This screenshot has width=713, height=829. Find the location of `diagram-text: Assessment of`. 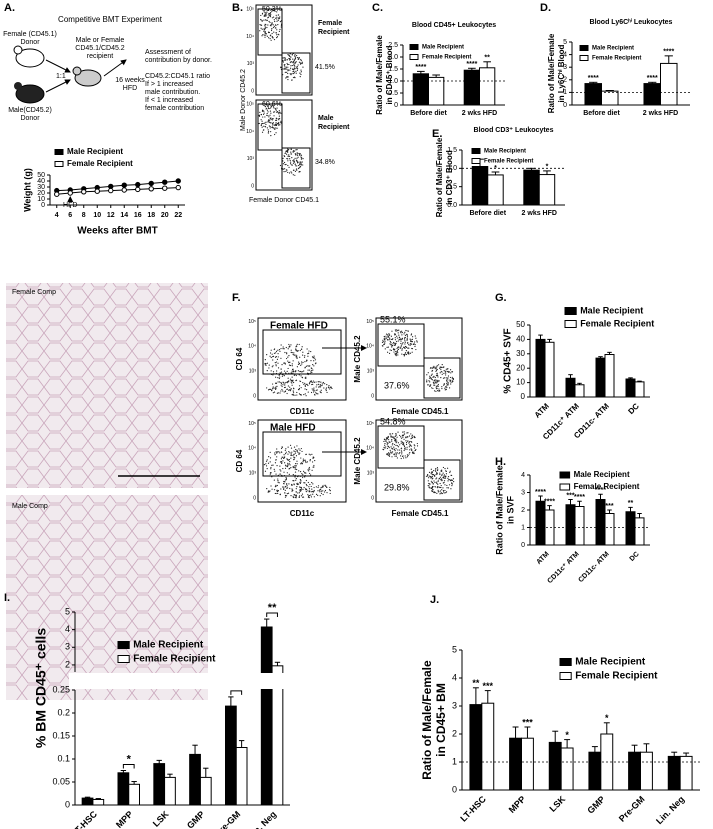

diagram-text: Assessment of is located at coordinates (168, 52).